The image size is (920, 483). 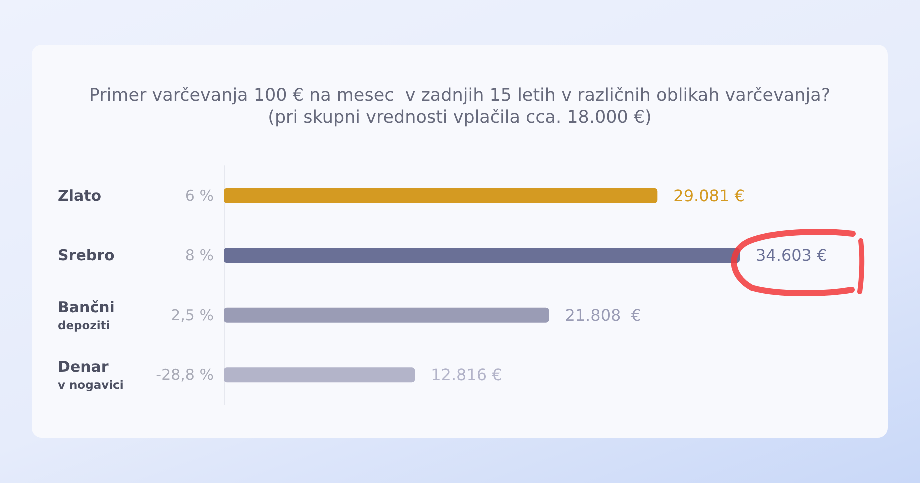 What do you see at coordinates (460, 96) in the screenshot?
I see `chart-title: Primer varčevanja 100 € na mesec v zadnjih 15 letih v različnih oblikah varčevanja?` at bounding box center [460, 96].